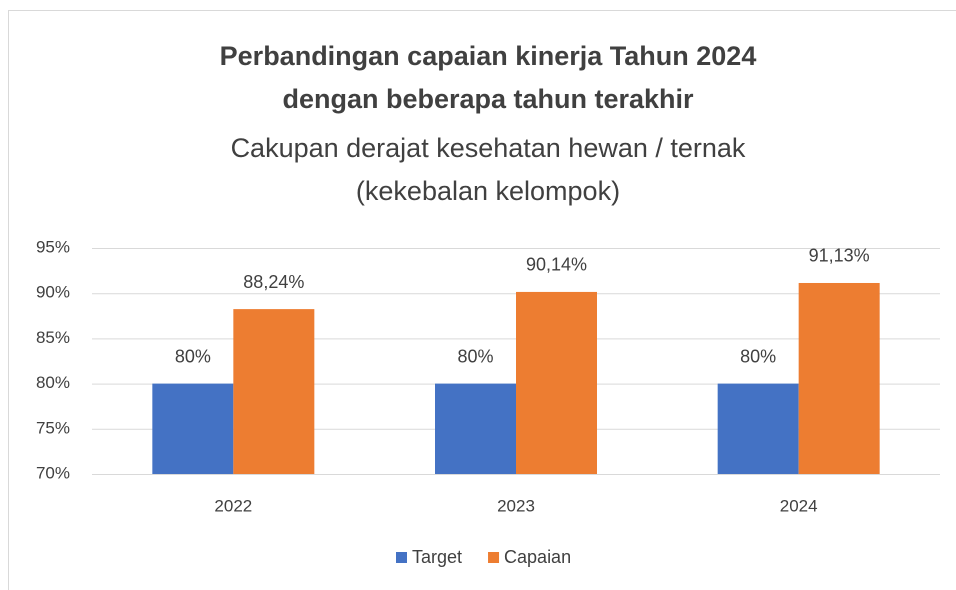 The width and height of the screenshot is (956, 590). Describe the element at coordinates (839, 256) in the screenshot. I see `data-label: 91,13%` at that location.